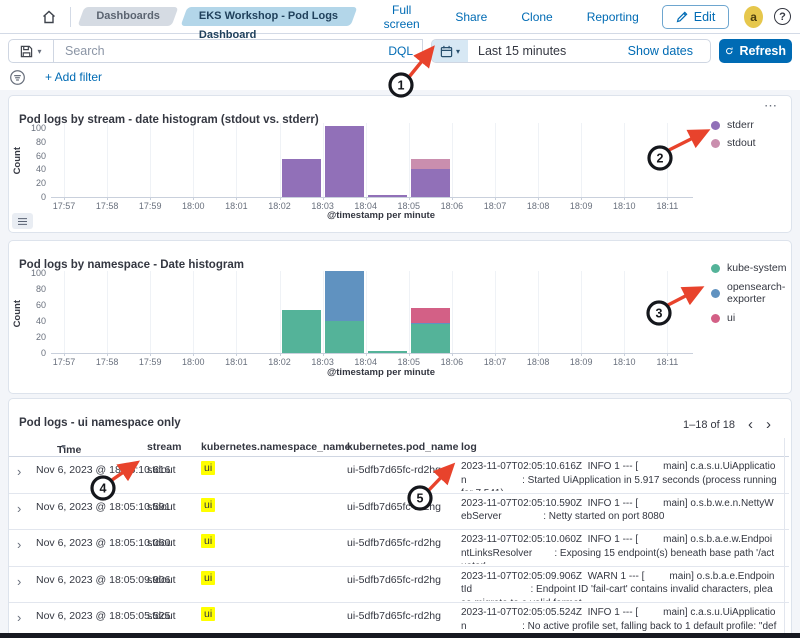 This screenshot has height=638, width=800. I want to click on menu-icon, so click(17, 16).